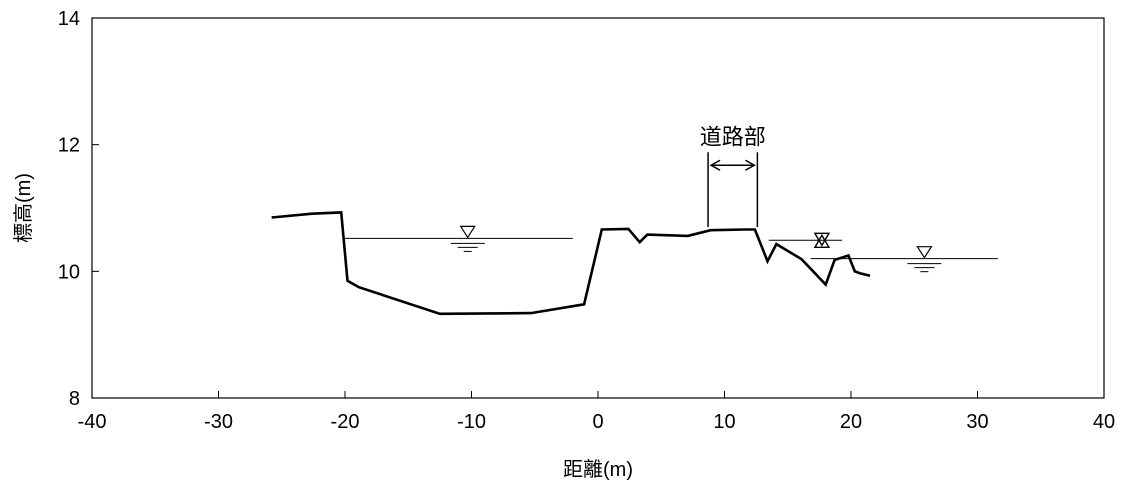 The width and height of the screenshot is (1128, 495). I want to click on y-tick-label: 10, so click(69, 272).